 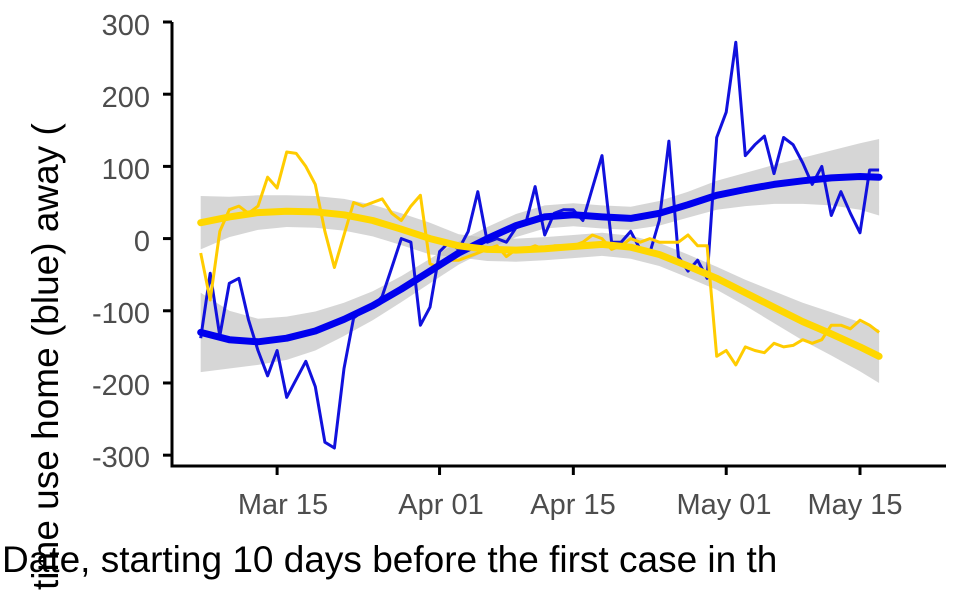 What do you see at coordinates (142, 242) in the screenshot?
I see `y-tick-label: 0` at bounding box center [142, 242].